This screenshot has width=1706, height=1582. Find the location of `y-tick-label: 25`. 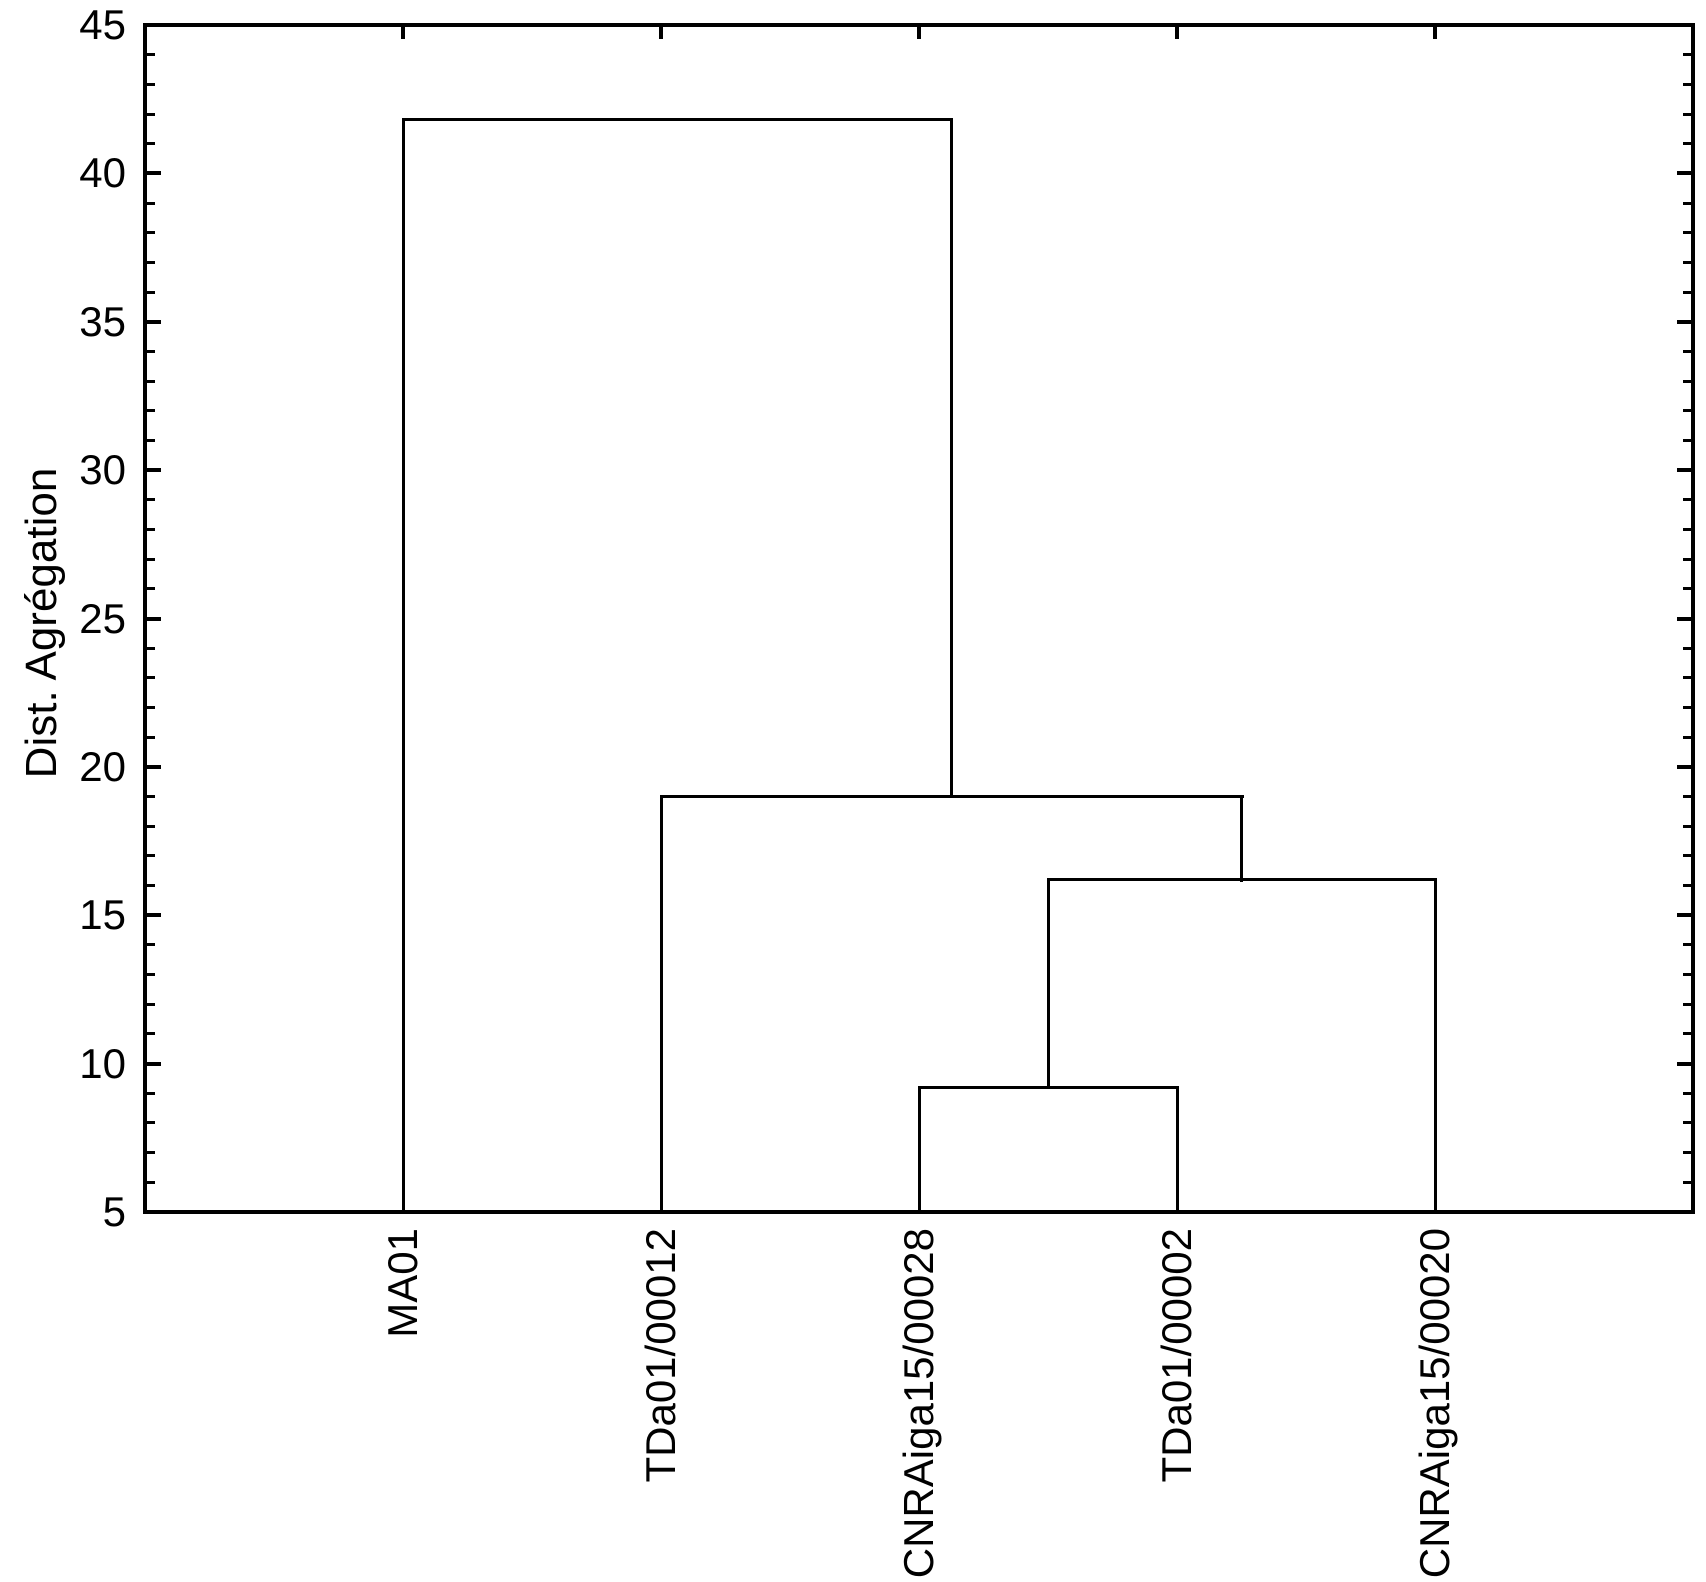

y-tick-label: 25 is located at coordinates (102, 618).